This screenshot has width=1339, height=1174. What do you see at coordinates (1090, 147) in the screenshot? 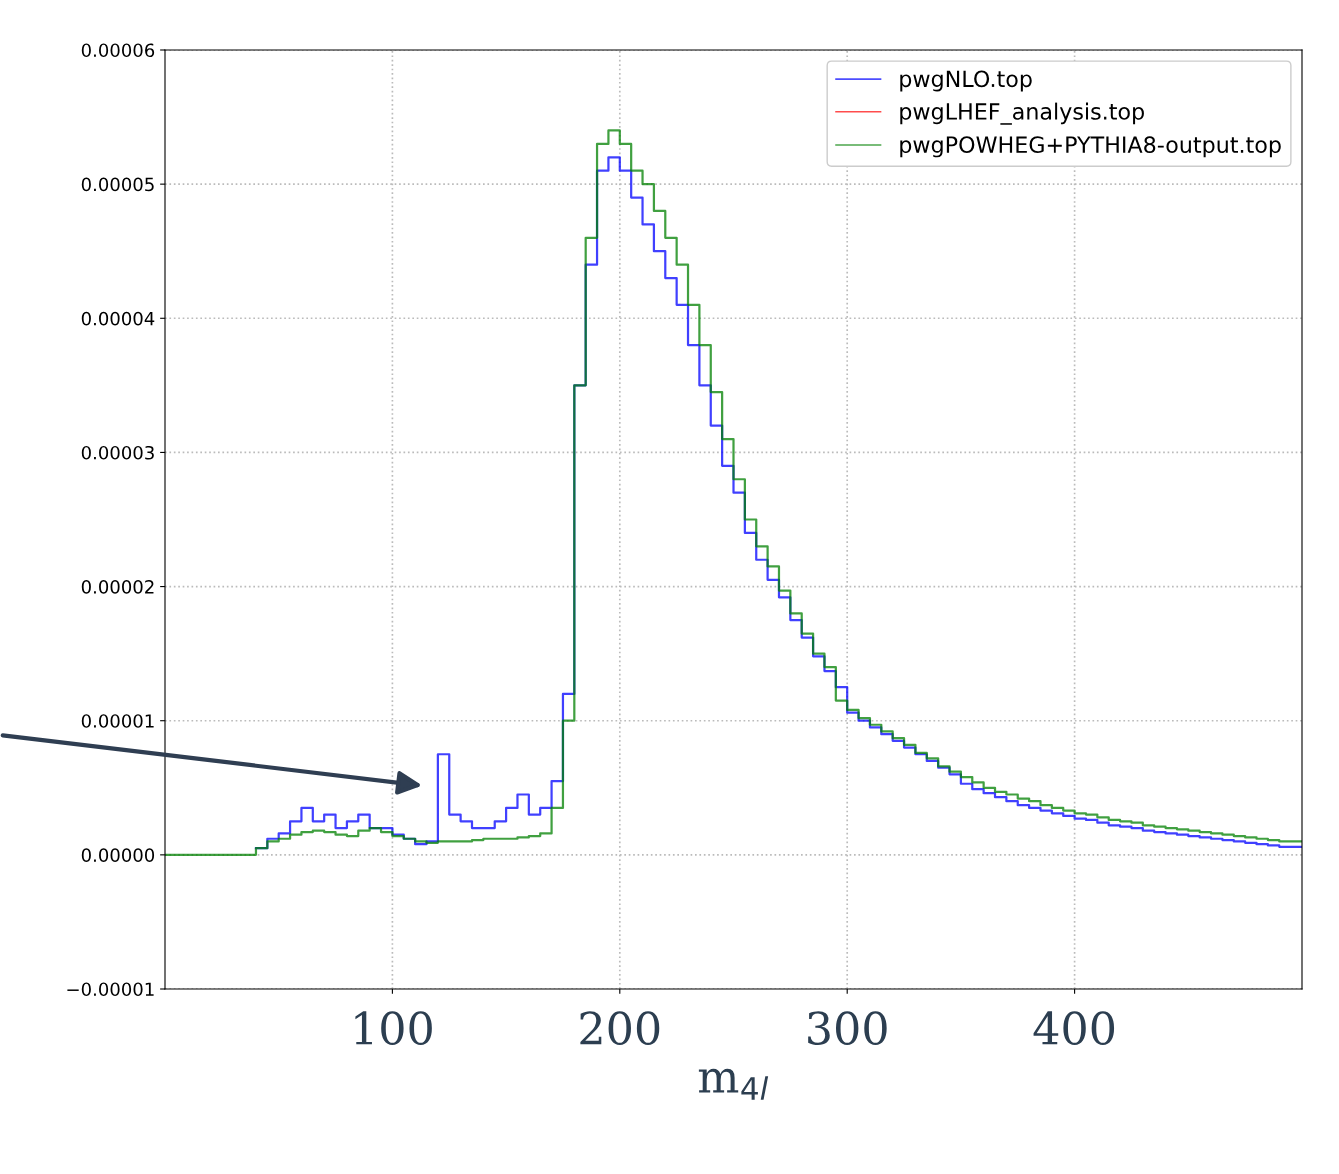
I see `legend-label: pwgPOWHEG+PYTHIA8-output.top` at bounding box center [1090, 147].